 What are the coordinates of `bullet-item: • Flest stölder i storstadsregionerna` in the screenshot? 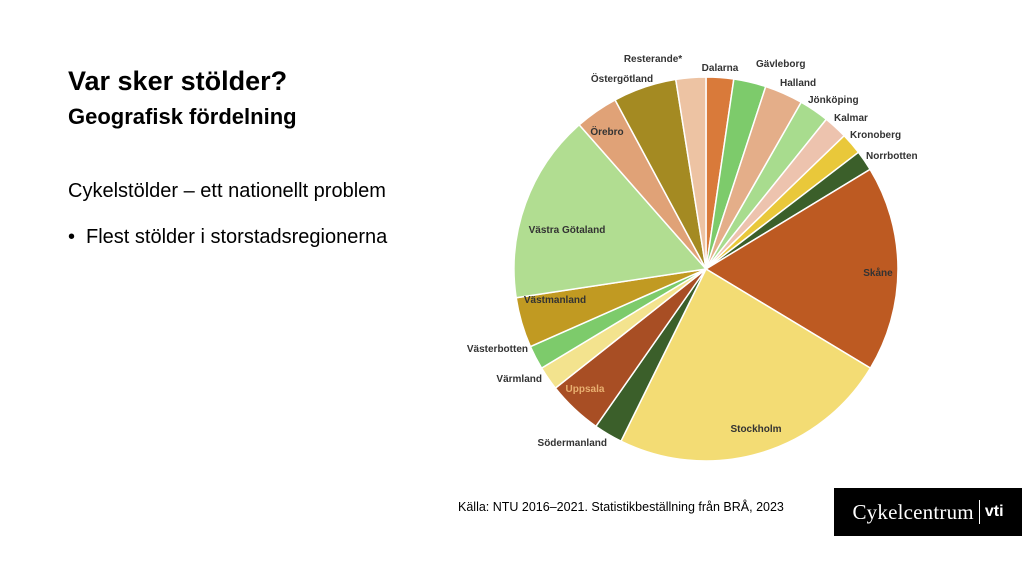 It's located at (227, 237).